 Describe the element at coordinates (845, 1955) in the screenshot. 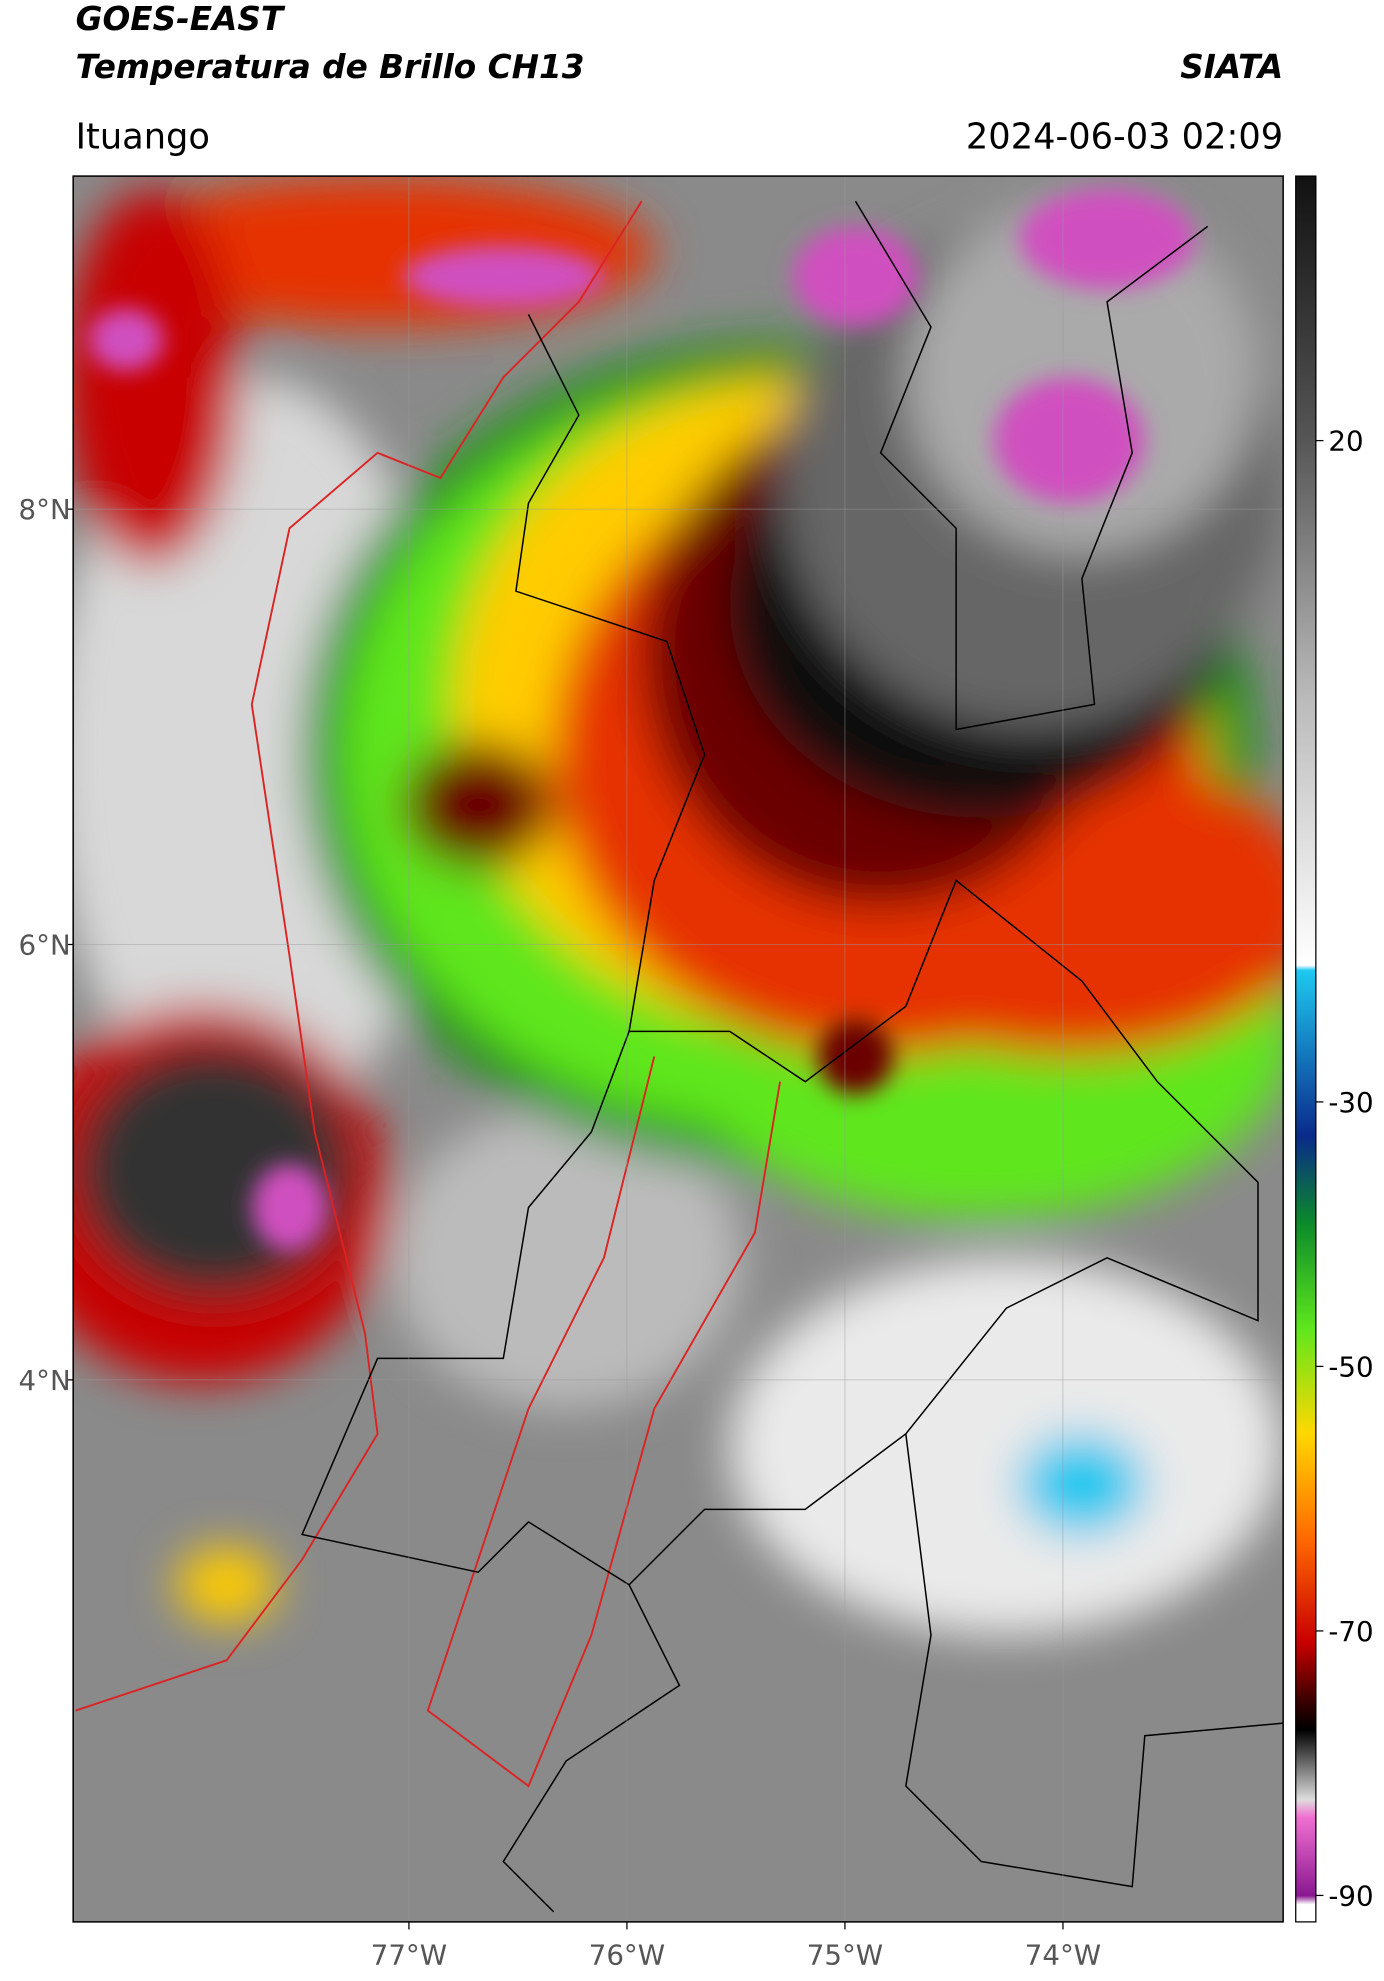

I see `x-tick-label: 75°W` at that location.